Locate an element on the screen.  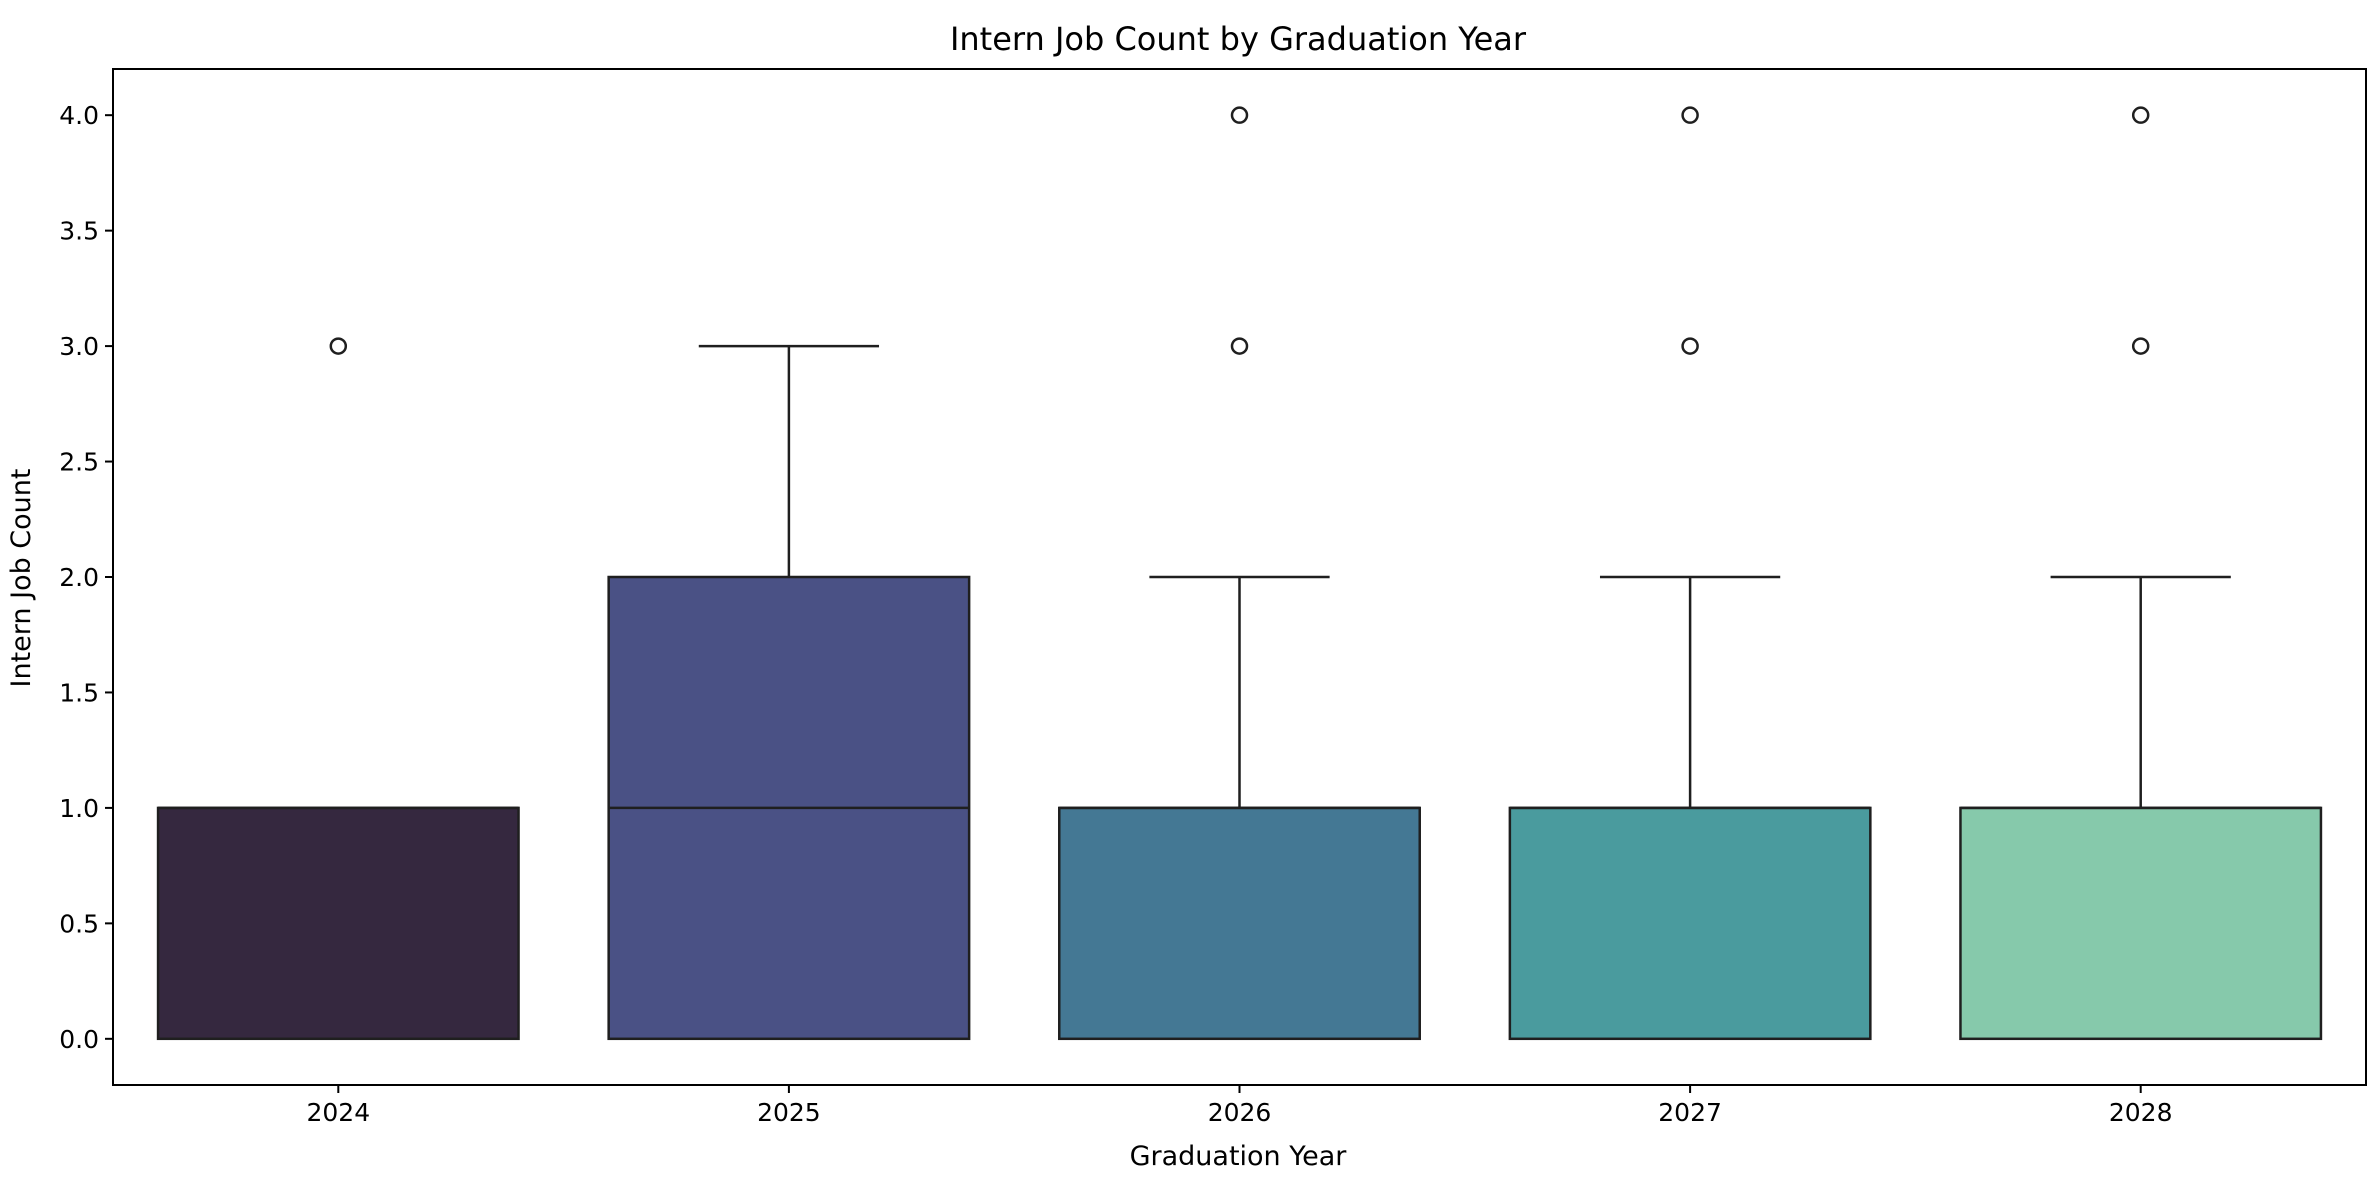
y-tick-label: 1.5 is located at coordinates (79, 692).